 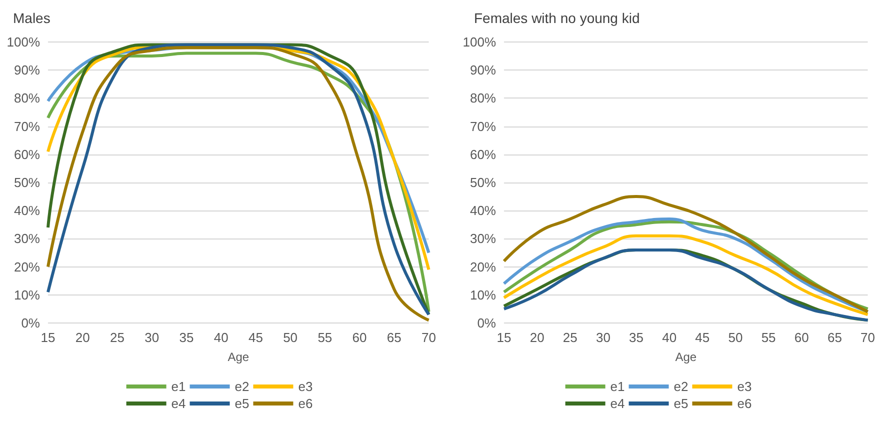 What do you see at coordinates (31, 18) in the screenshot?
I see `chart-title: Males` at bounding box center [31, 18].